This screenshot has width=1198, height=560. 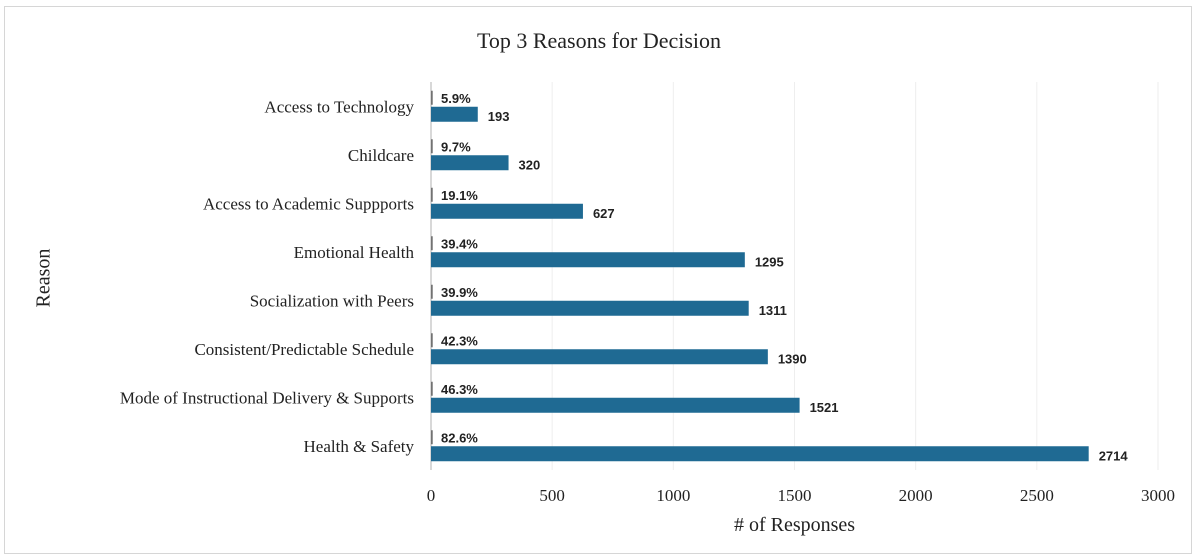 I want to click on percent-label: 19.1%, so click(x=459, y=195).